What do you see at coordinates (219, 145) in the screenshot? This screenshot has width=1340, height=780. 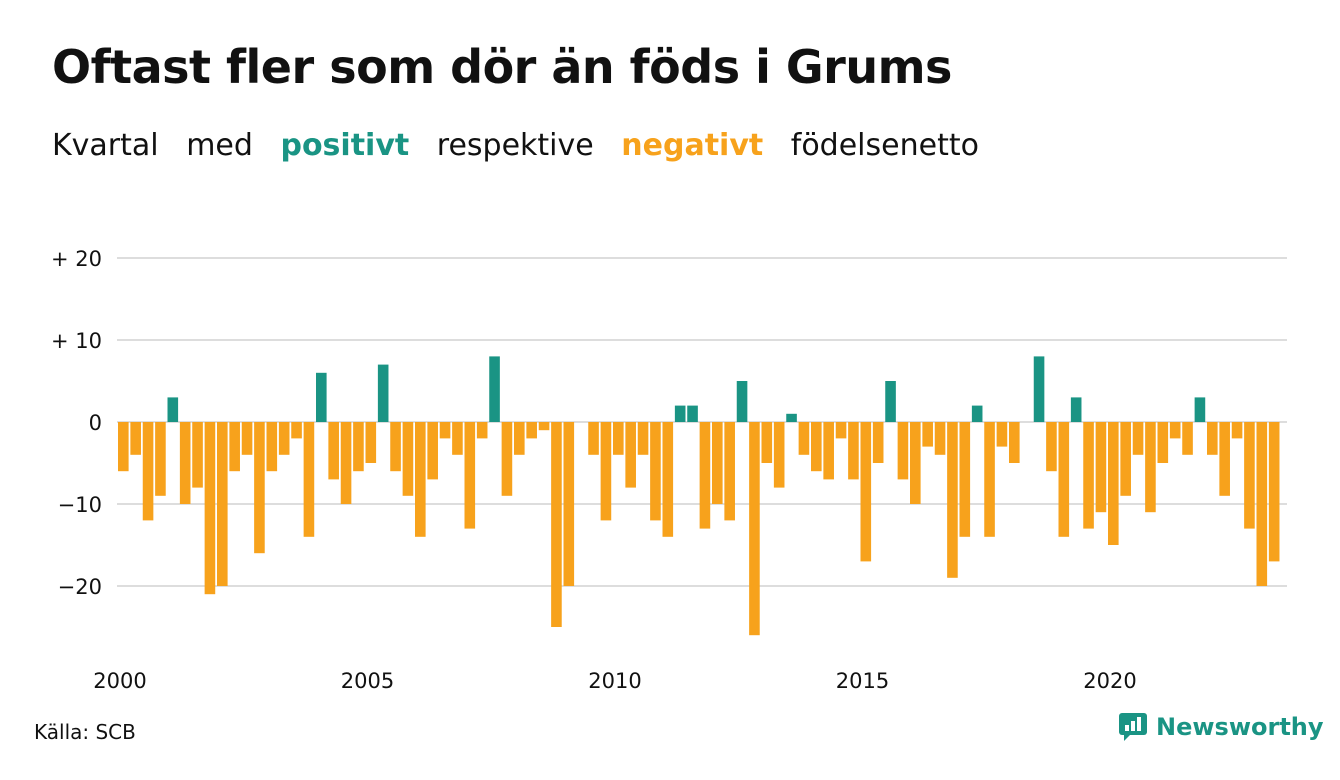 I see `subtitle-word: med` at bounding box center [219, 145].